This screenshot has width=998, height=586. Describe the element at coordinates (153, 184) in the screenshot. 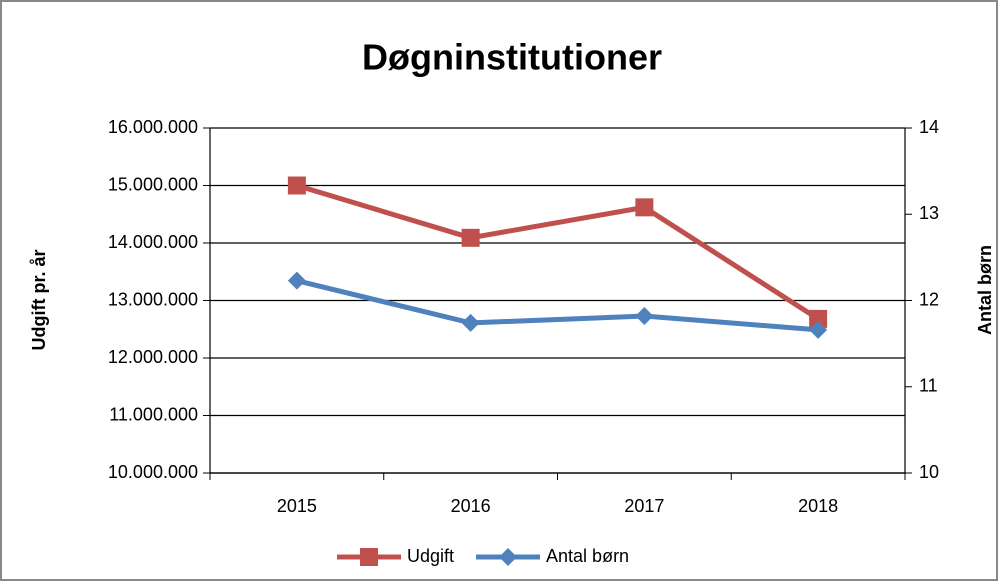

I see `y-tick-label: 15.000.000` at that location.